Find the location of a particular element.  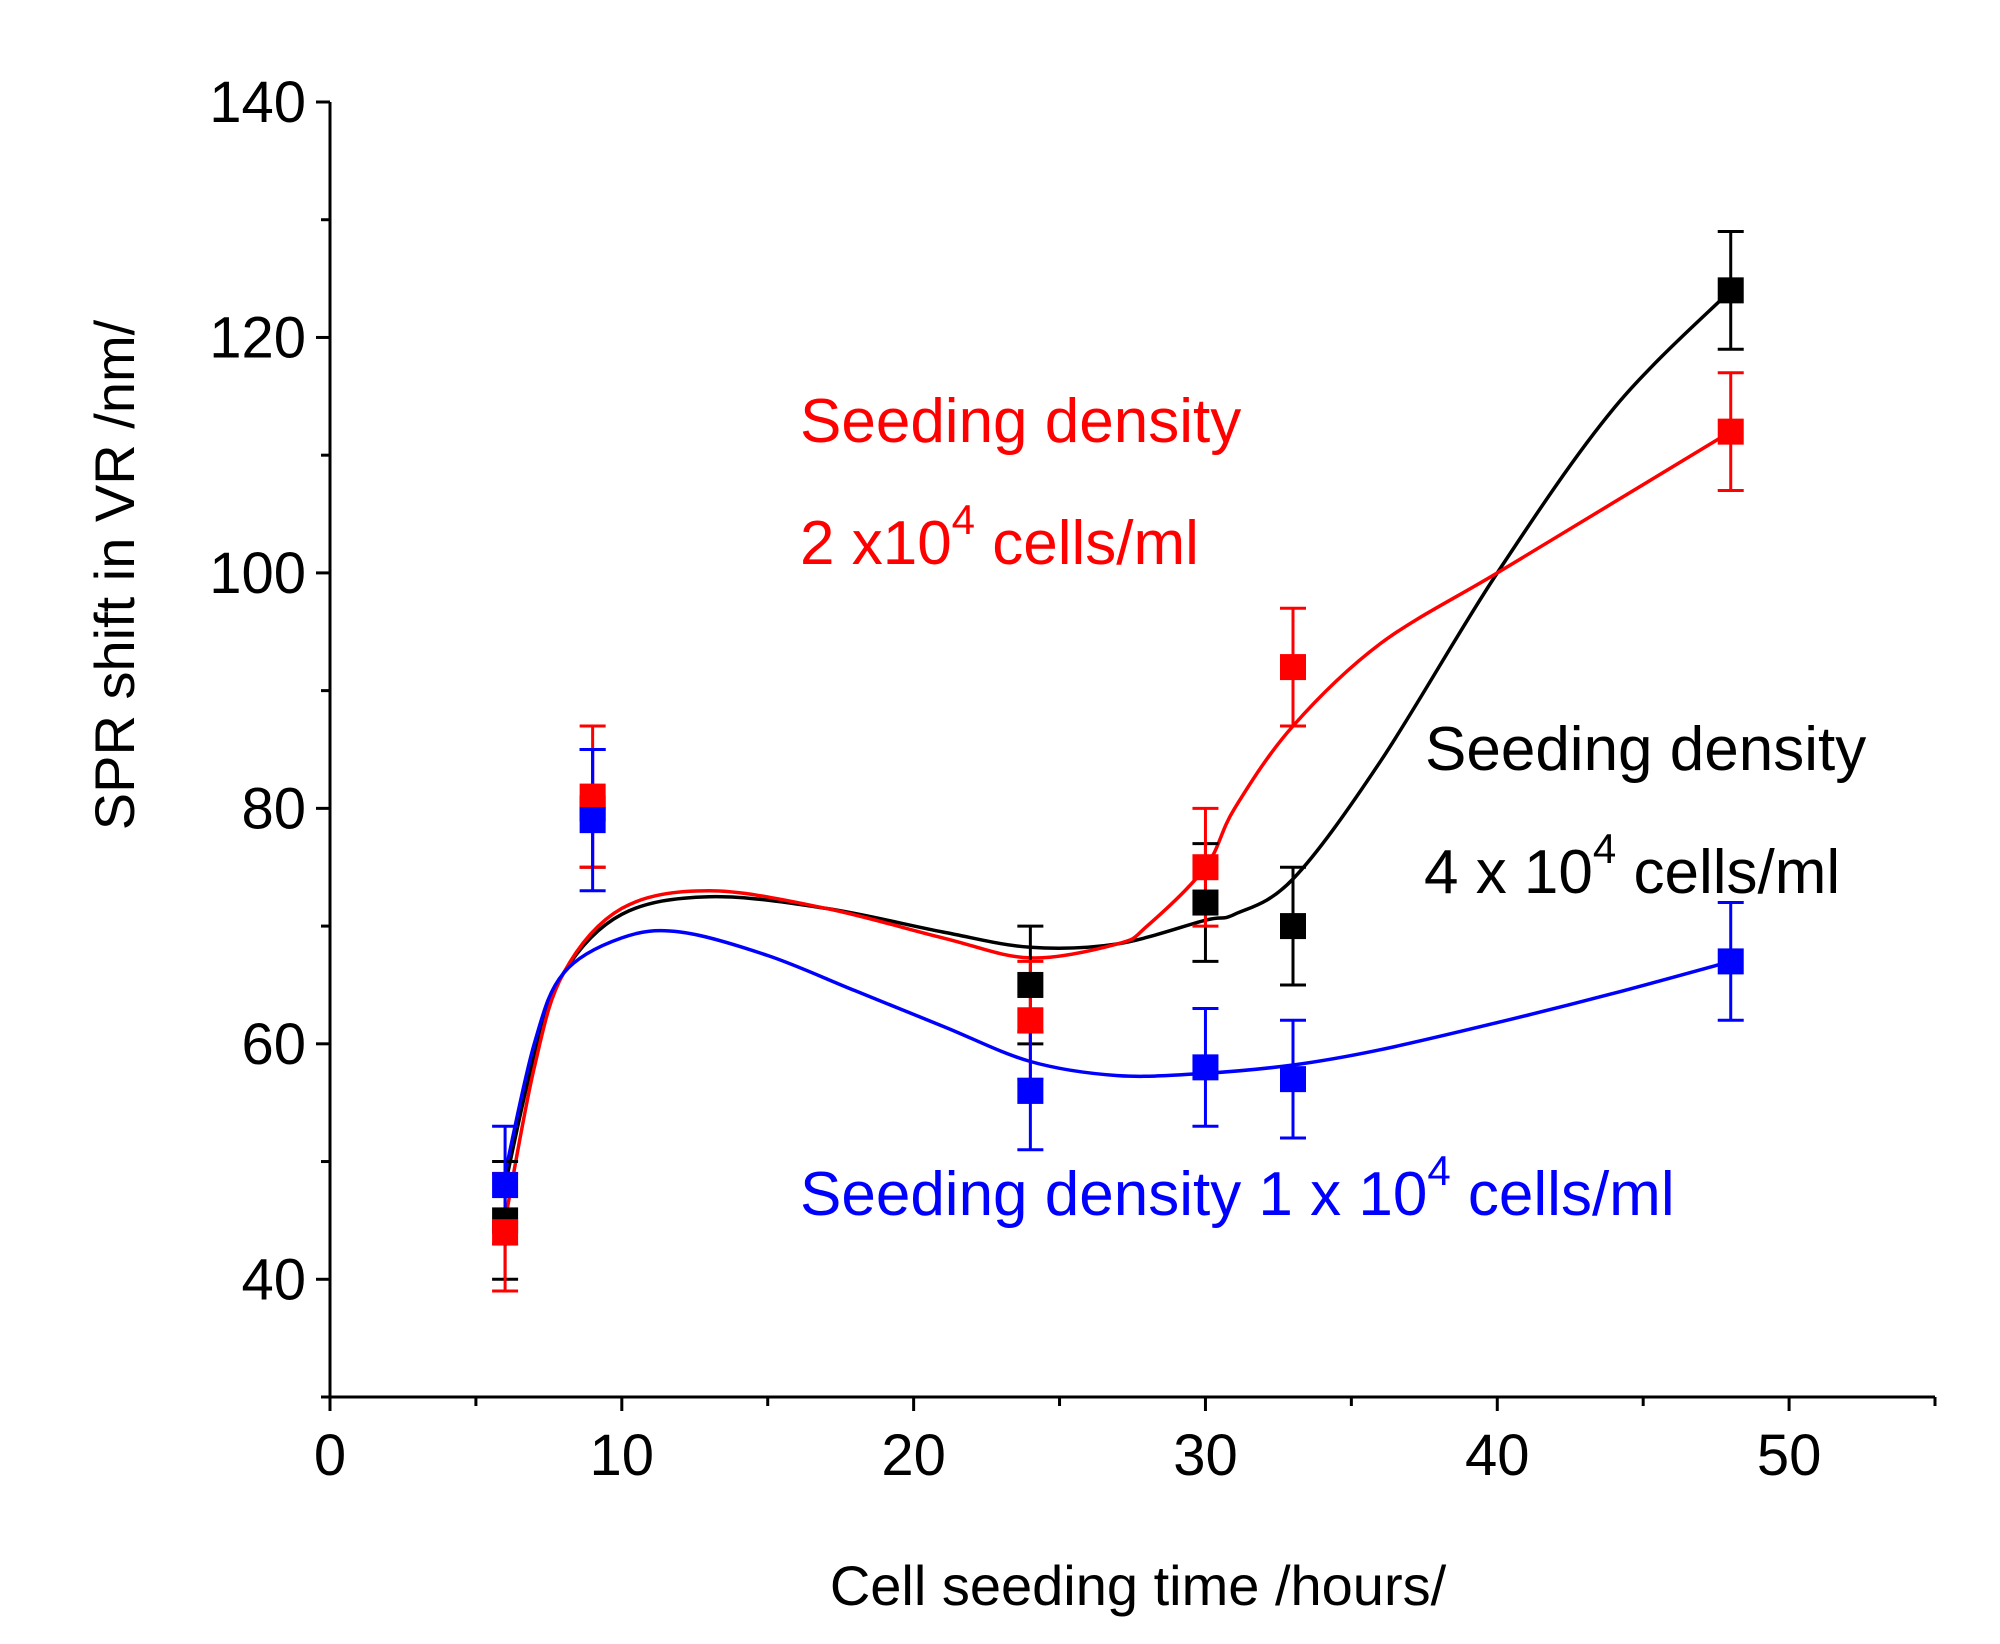

y-tick-label: 60 is located at coordinates (273, 1044).